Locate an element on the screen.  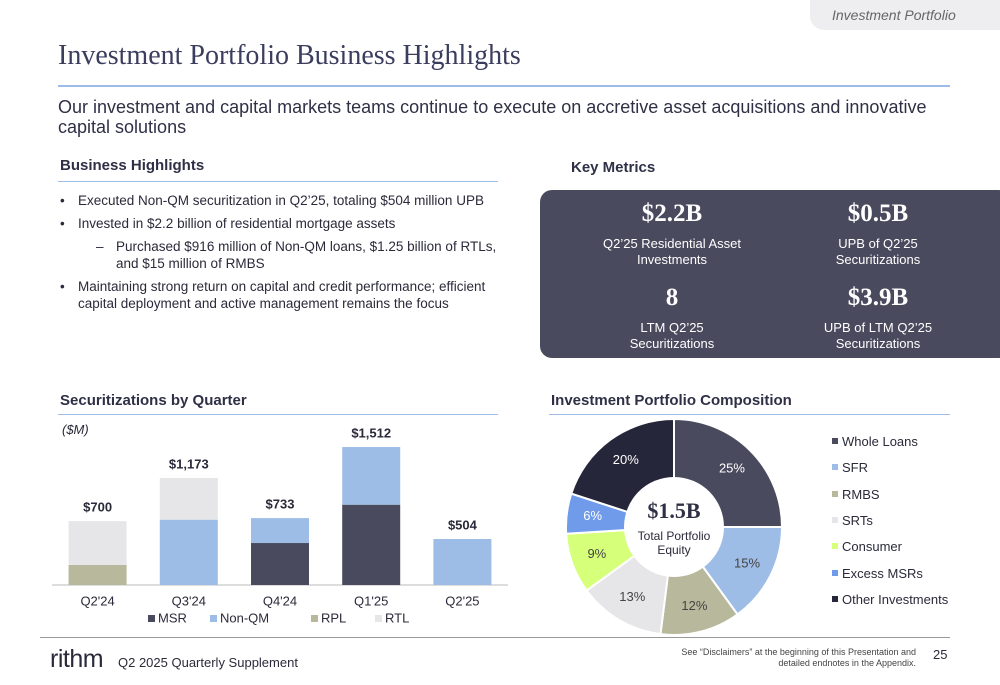
title-rule is located at coordinates (504, 86).